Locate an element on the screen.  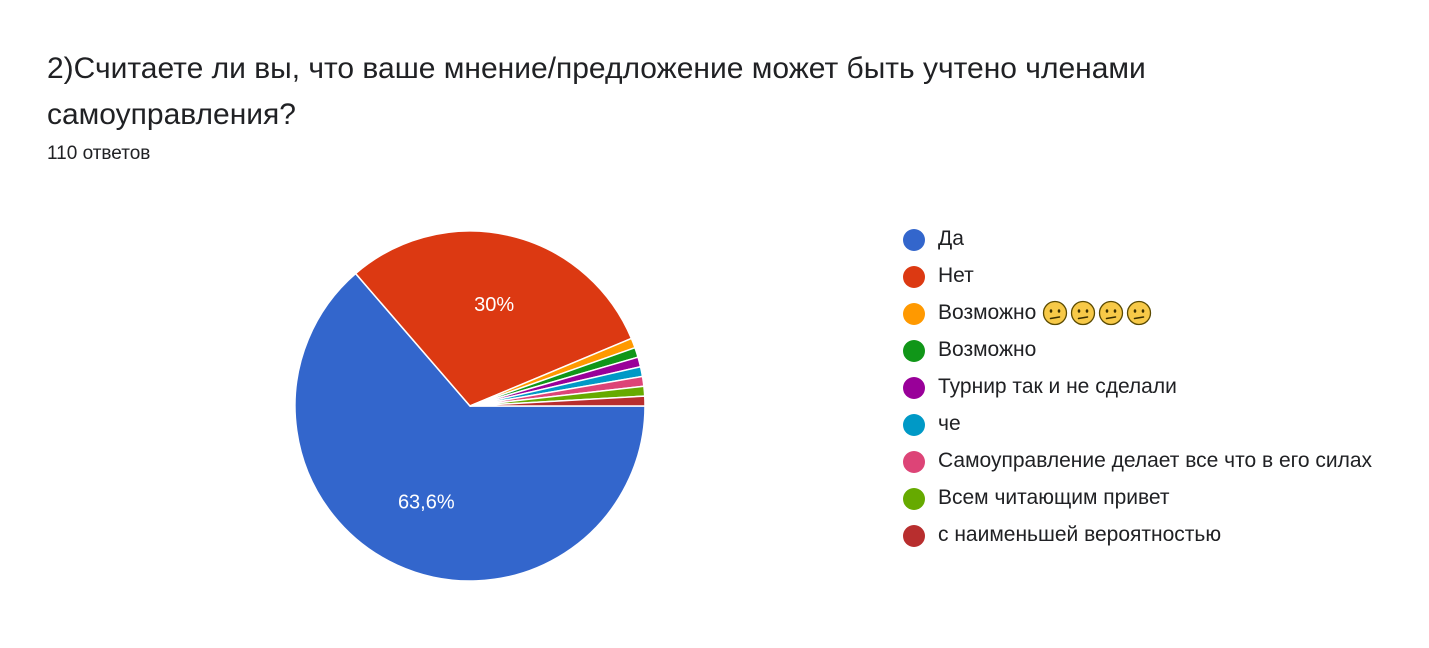
response-count: 110 ответов is located at coordinates (99, 153).